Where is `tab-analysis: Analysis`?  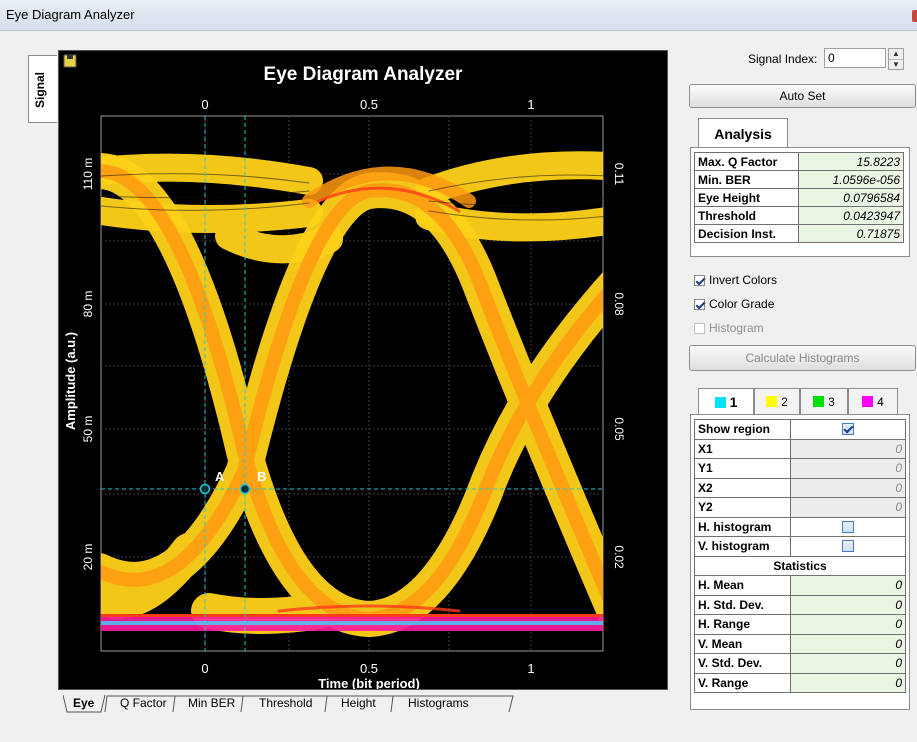 tab-analysis: Analysis is located at coordinates (743, 133).